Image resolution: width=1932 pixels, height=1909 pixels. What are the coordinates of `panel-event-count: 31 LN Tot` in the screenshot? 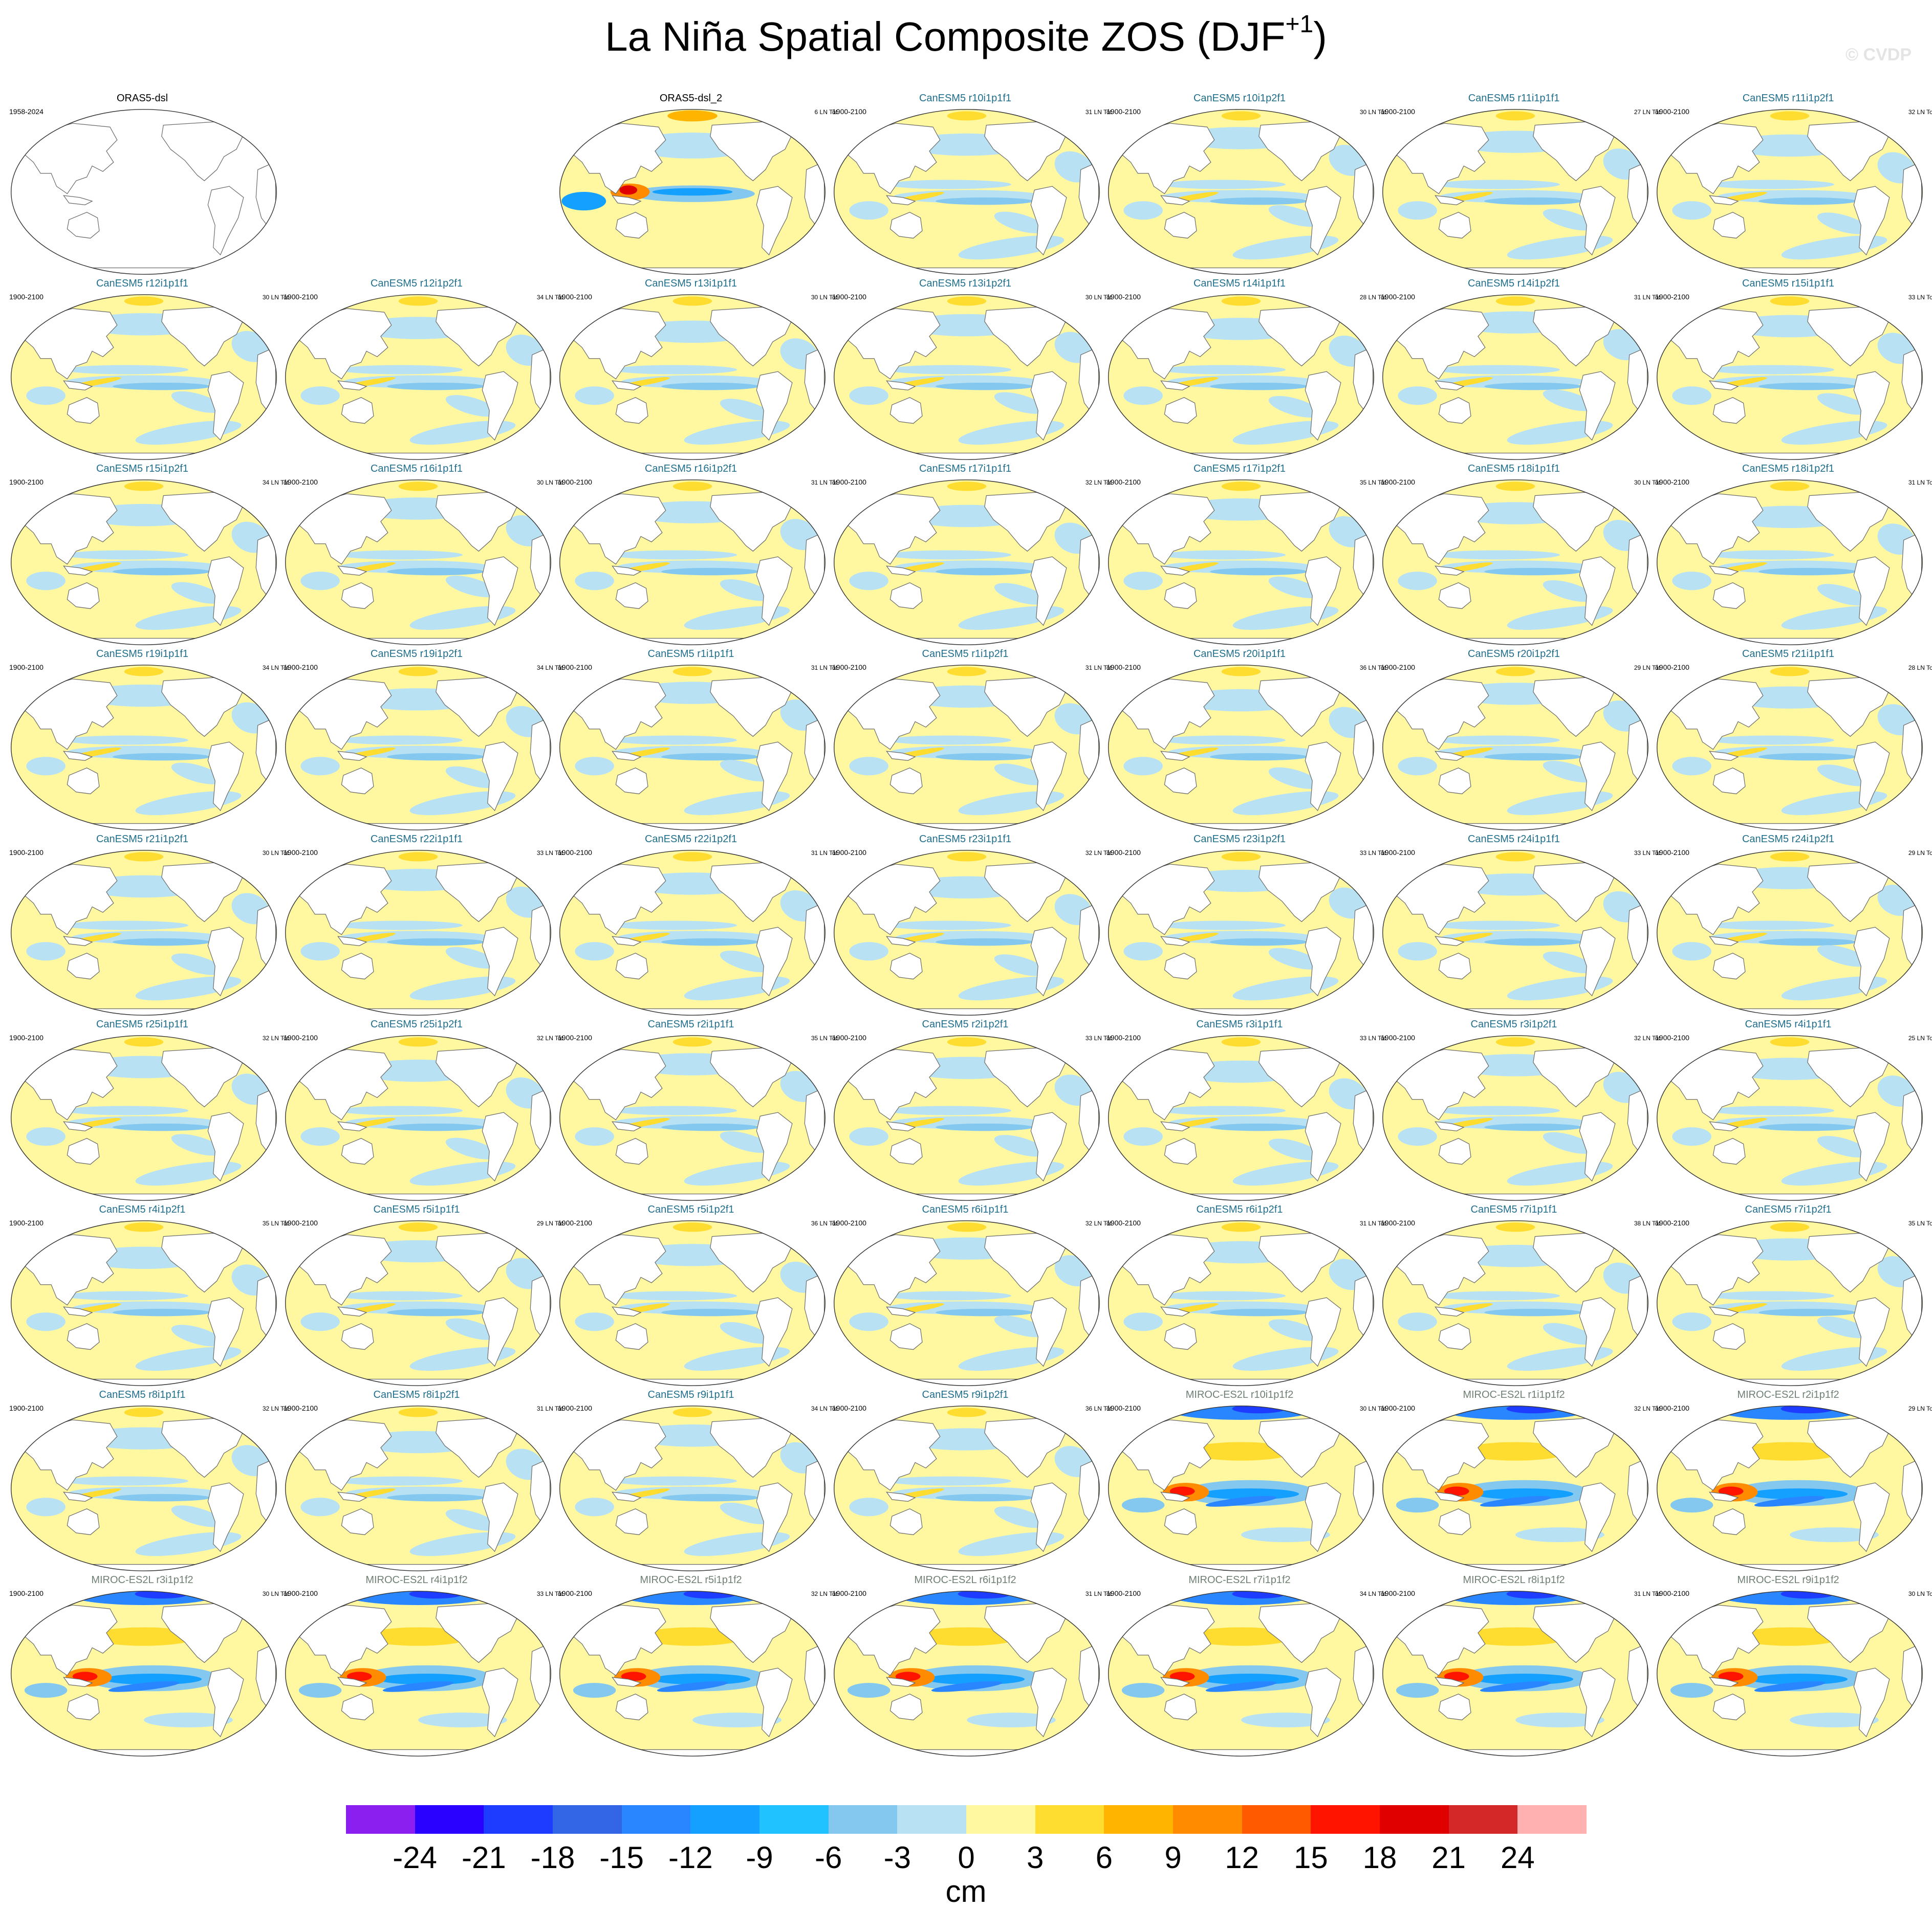 It's located at (824, 667).